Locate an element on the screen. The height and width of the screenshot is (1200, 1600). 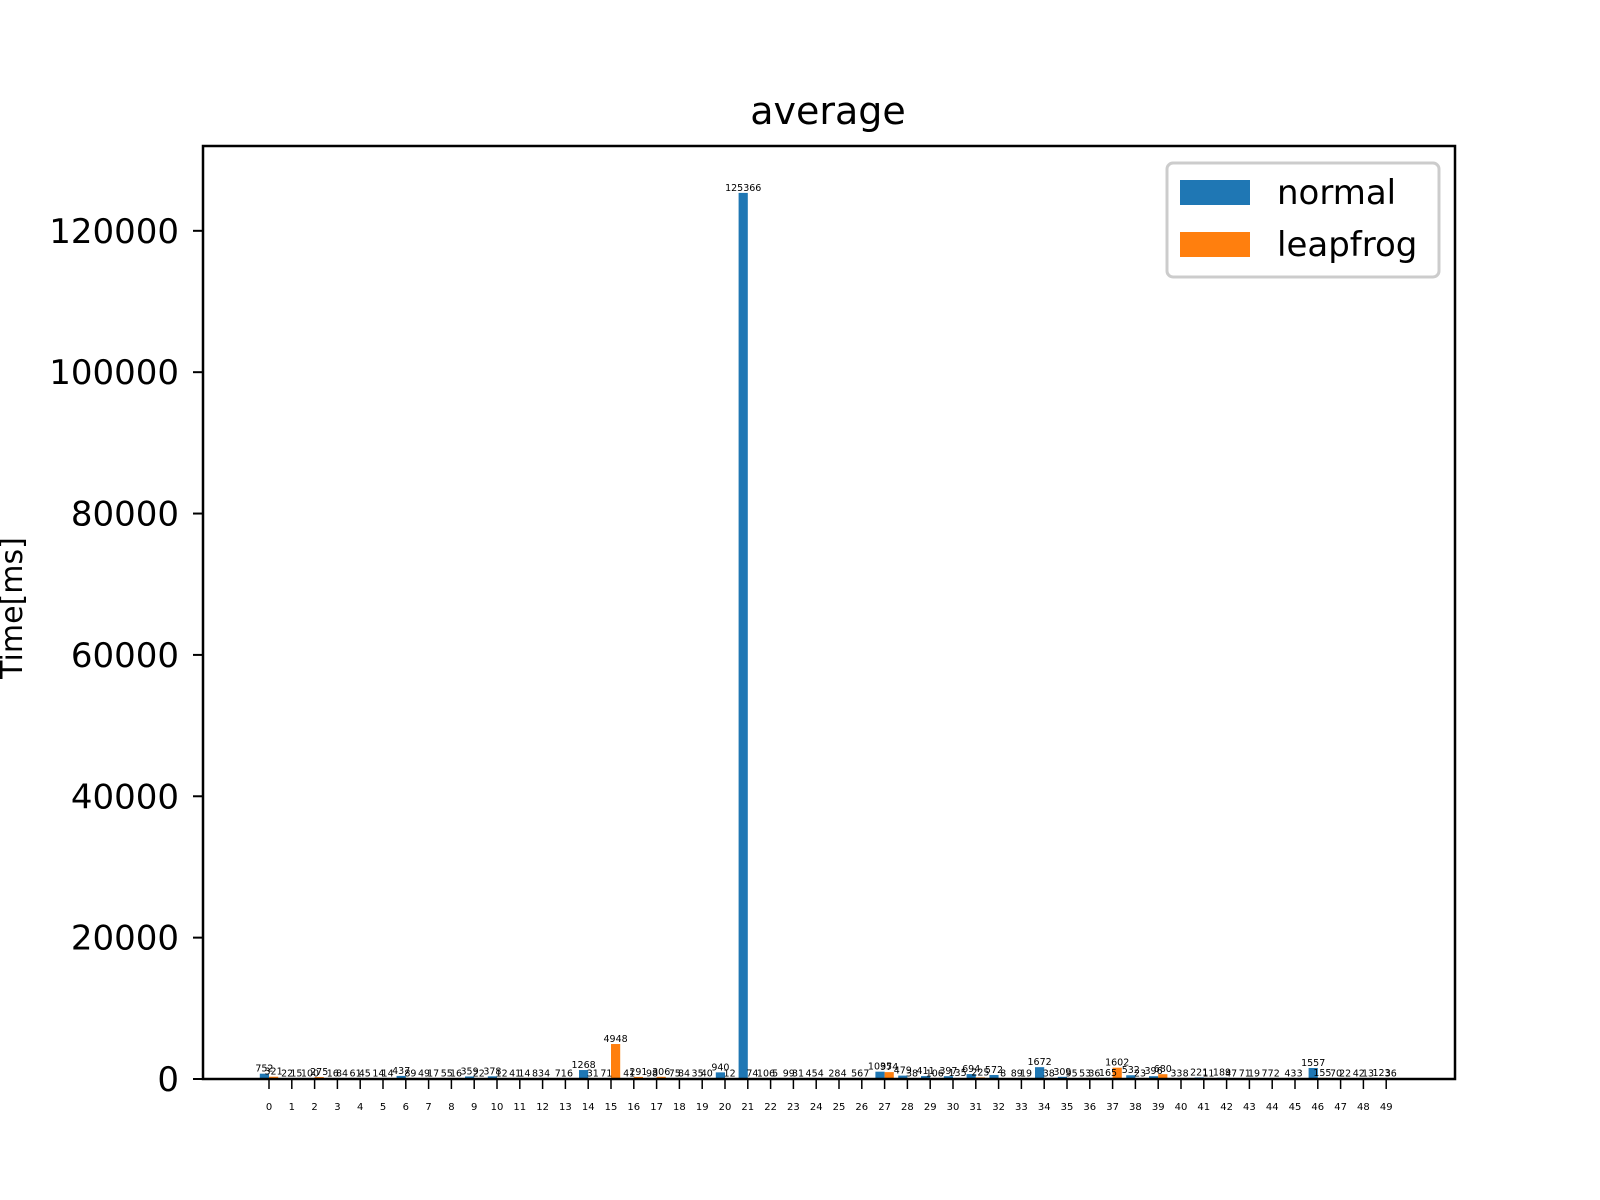
data-label-normal-14: 1268 is located at coordinates (584, 1065).